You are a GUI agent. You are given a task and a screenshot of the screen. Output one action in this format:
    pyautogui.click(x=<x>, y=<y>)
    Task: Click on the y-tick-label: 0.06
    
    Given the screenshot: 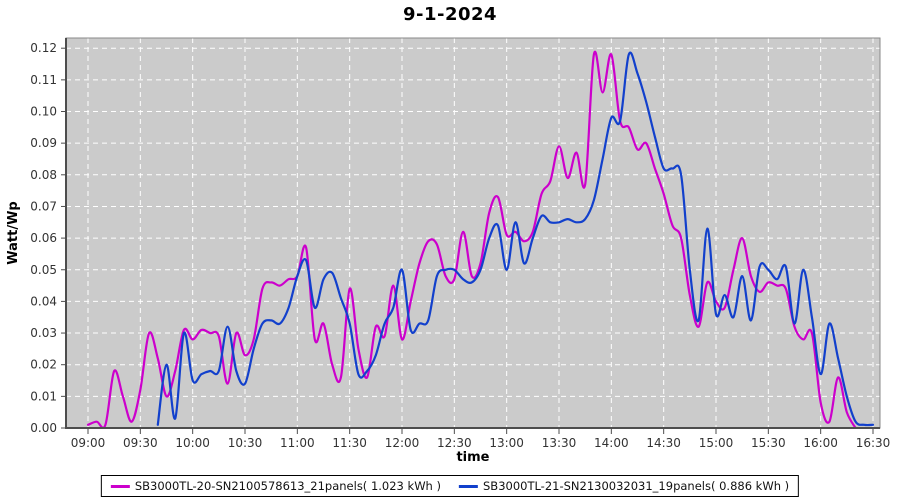 What is the action you would take?
    pyautogui.click(x=43, y=238)
    